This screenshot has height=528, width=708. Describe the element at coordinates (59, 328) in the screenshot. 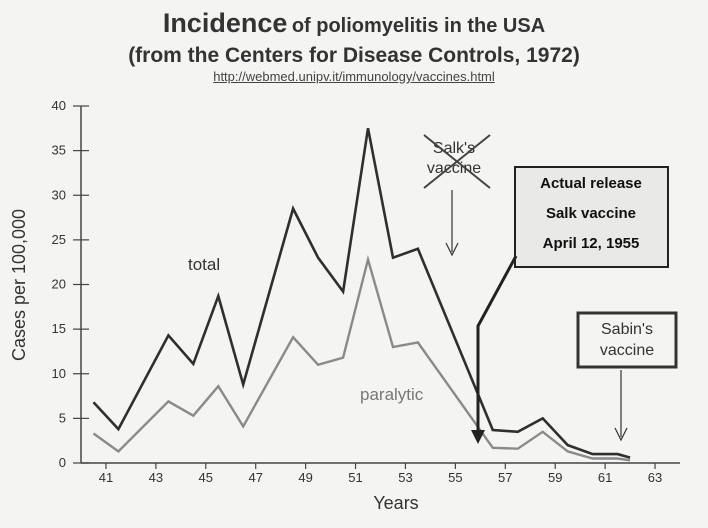

I see `y-tick-label: 15` at that location.